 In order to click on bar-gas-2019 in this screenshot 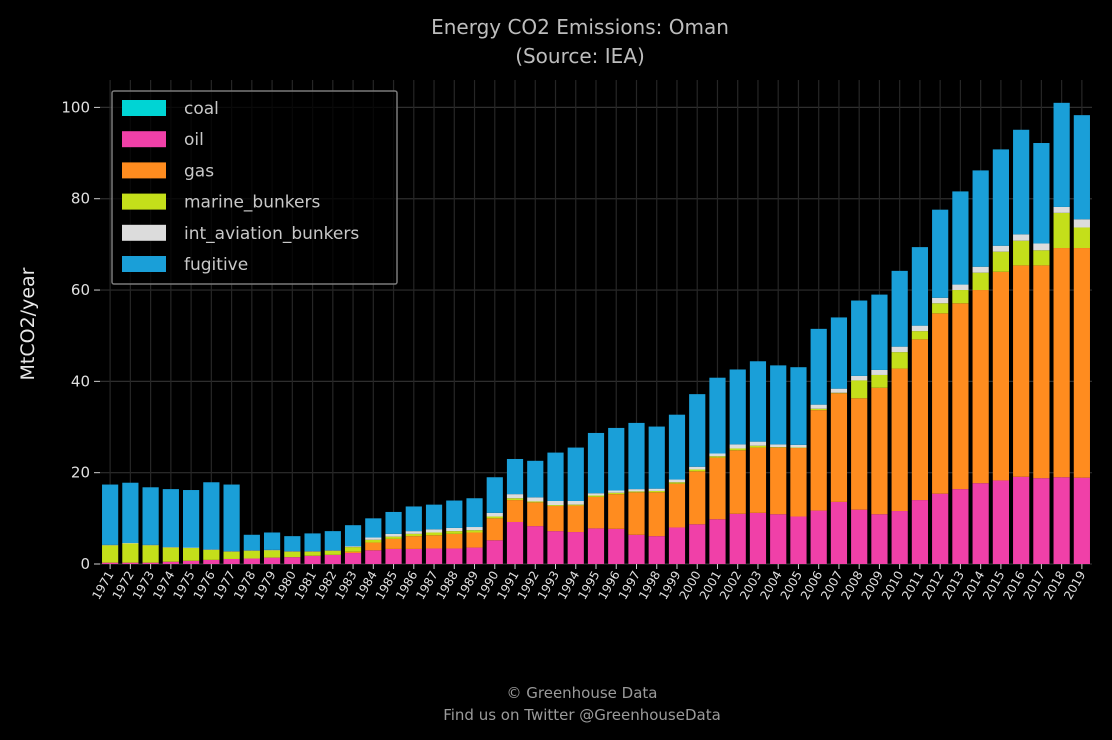, I will do `click(1081, 363)`.